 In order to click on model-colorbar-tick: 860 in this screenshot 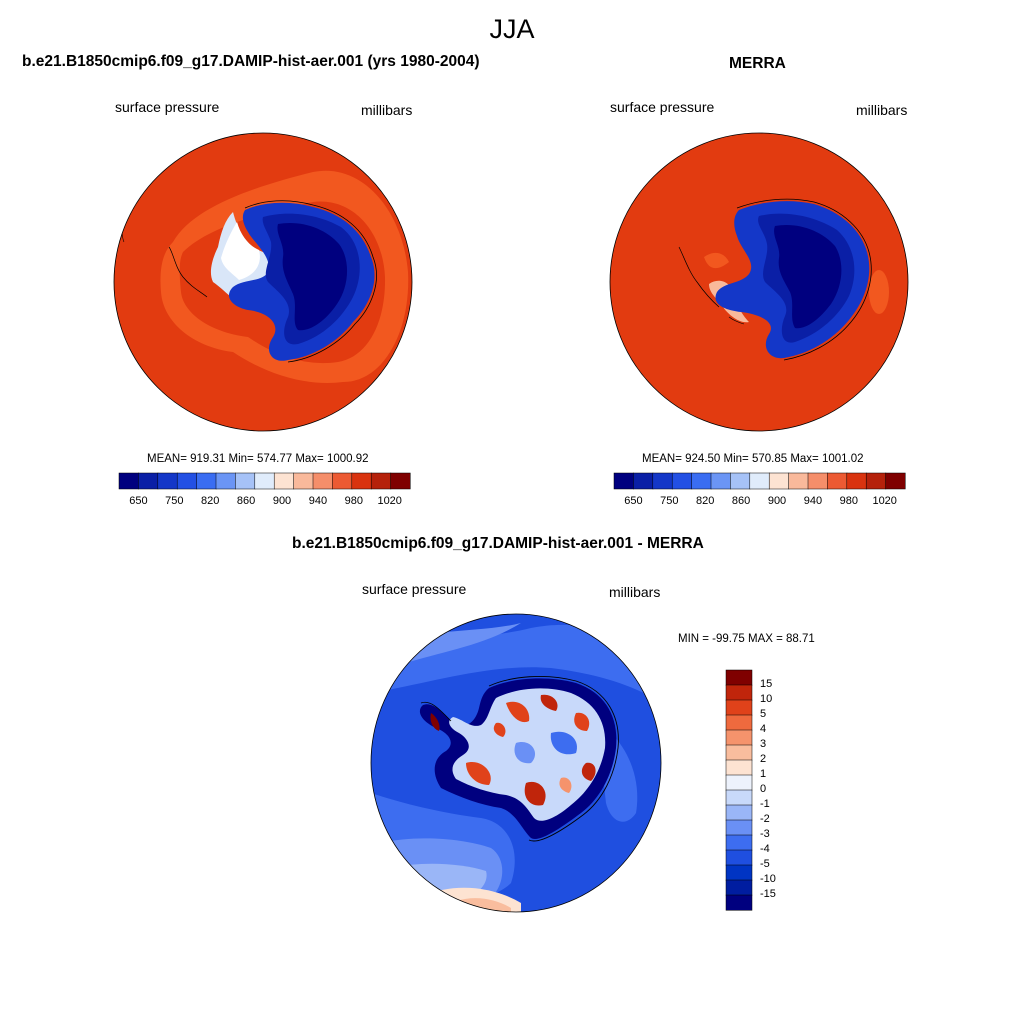, I will do `click(246, 501)`.